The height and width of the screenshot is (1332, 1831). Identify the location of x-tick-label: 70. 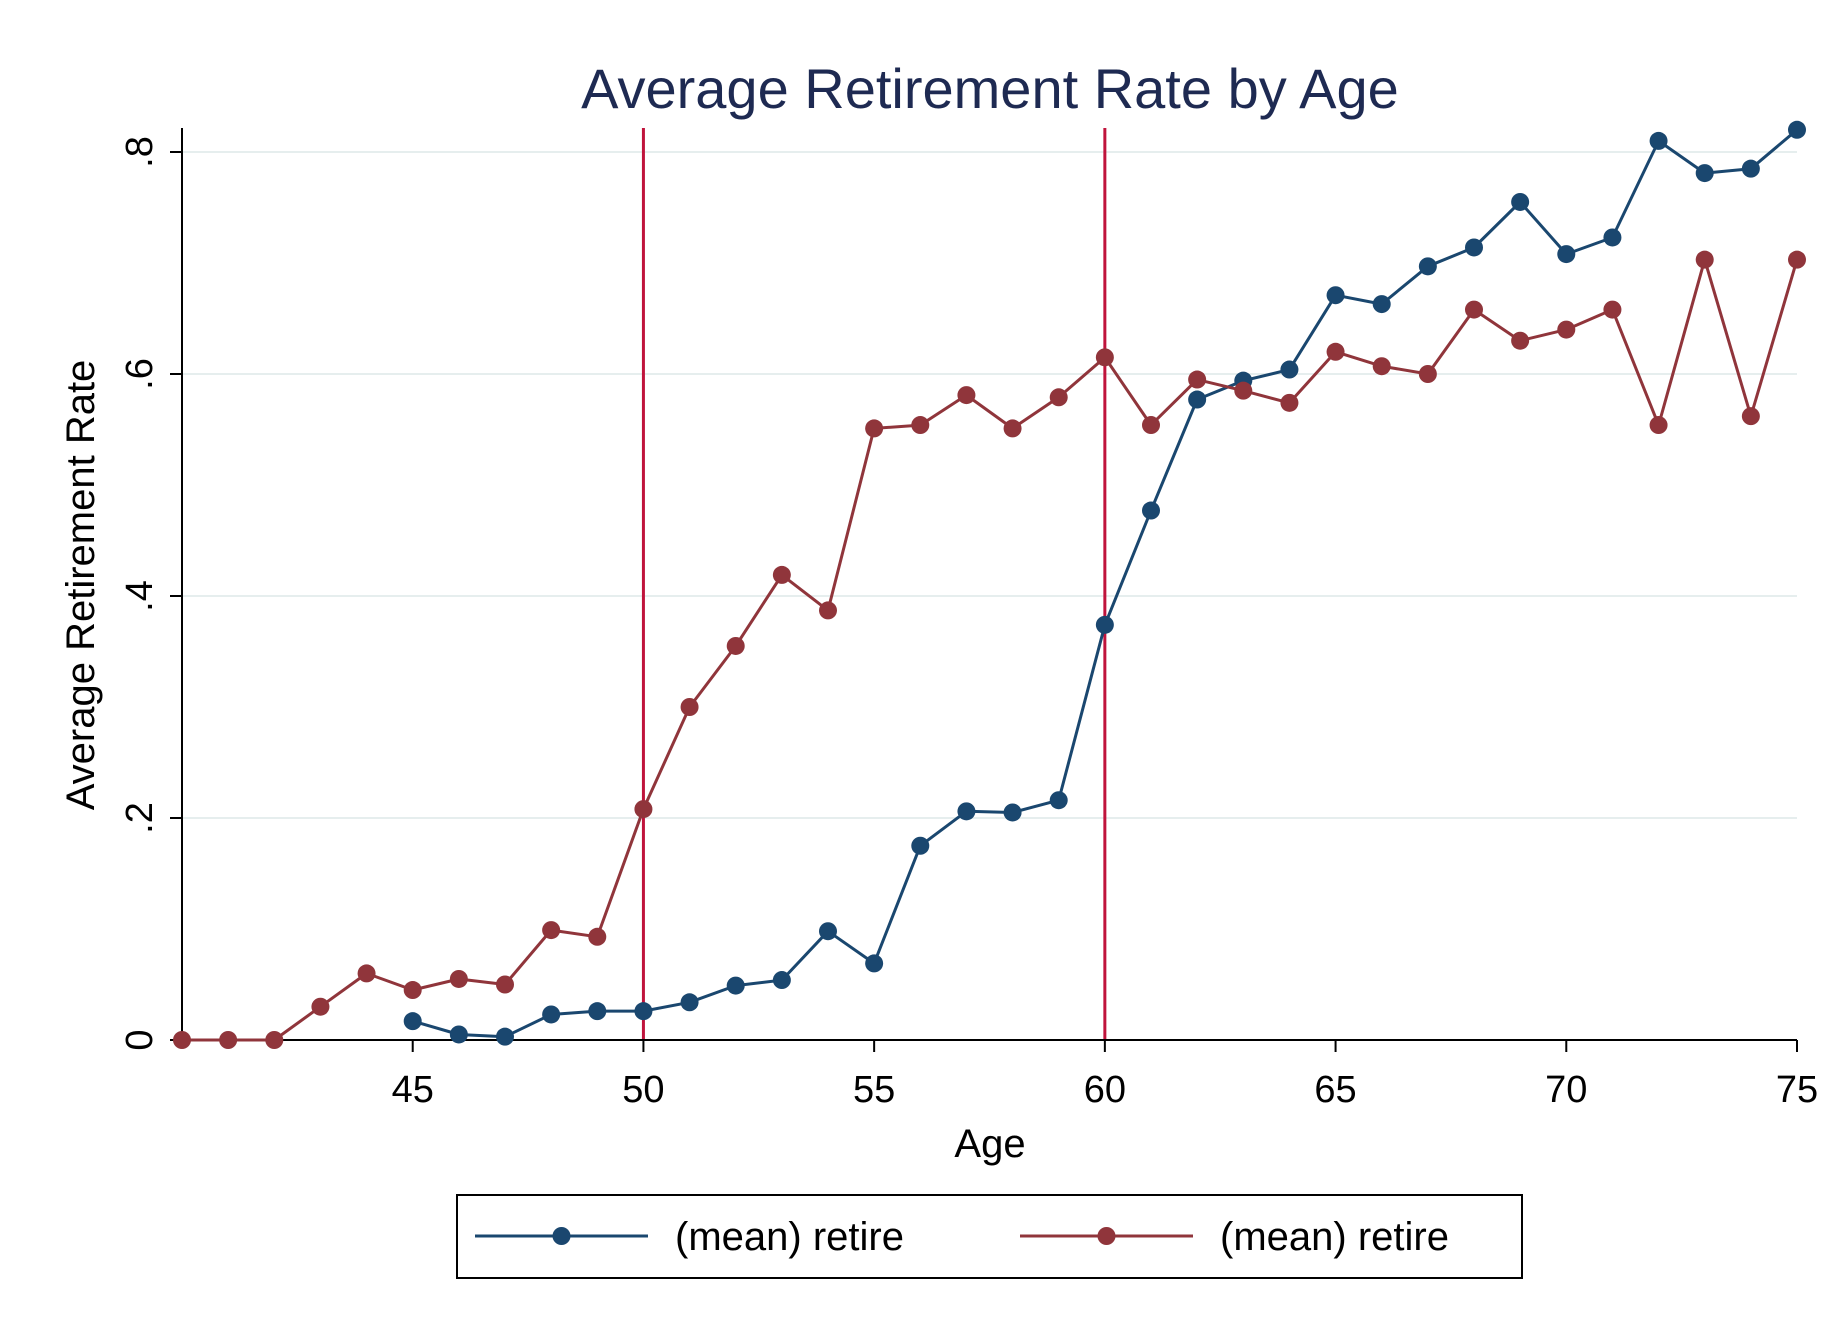
(1566, 1090).